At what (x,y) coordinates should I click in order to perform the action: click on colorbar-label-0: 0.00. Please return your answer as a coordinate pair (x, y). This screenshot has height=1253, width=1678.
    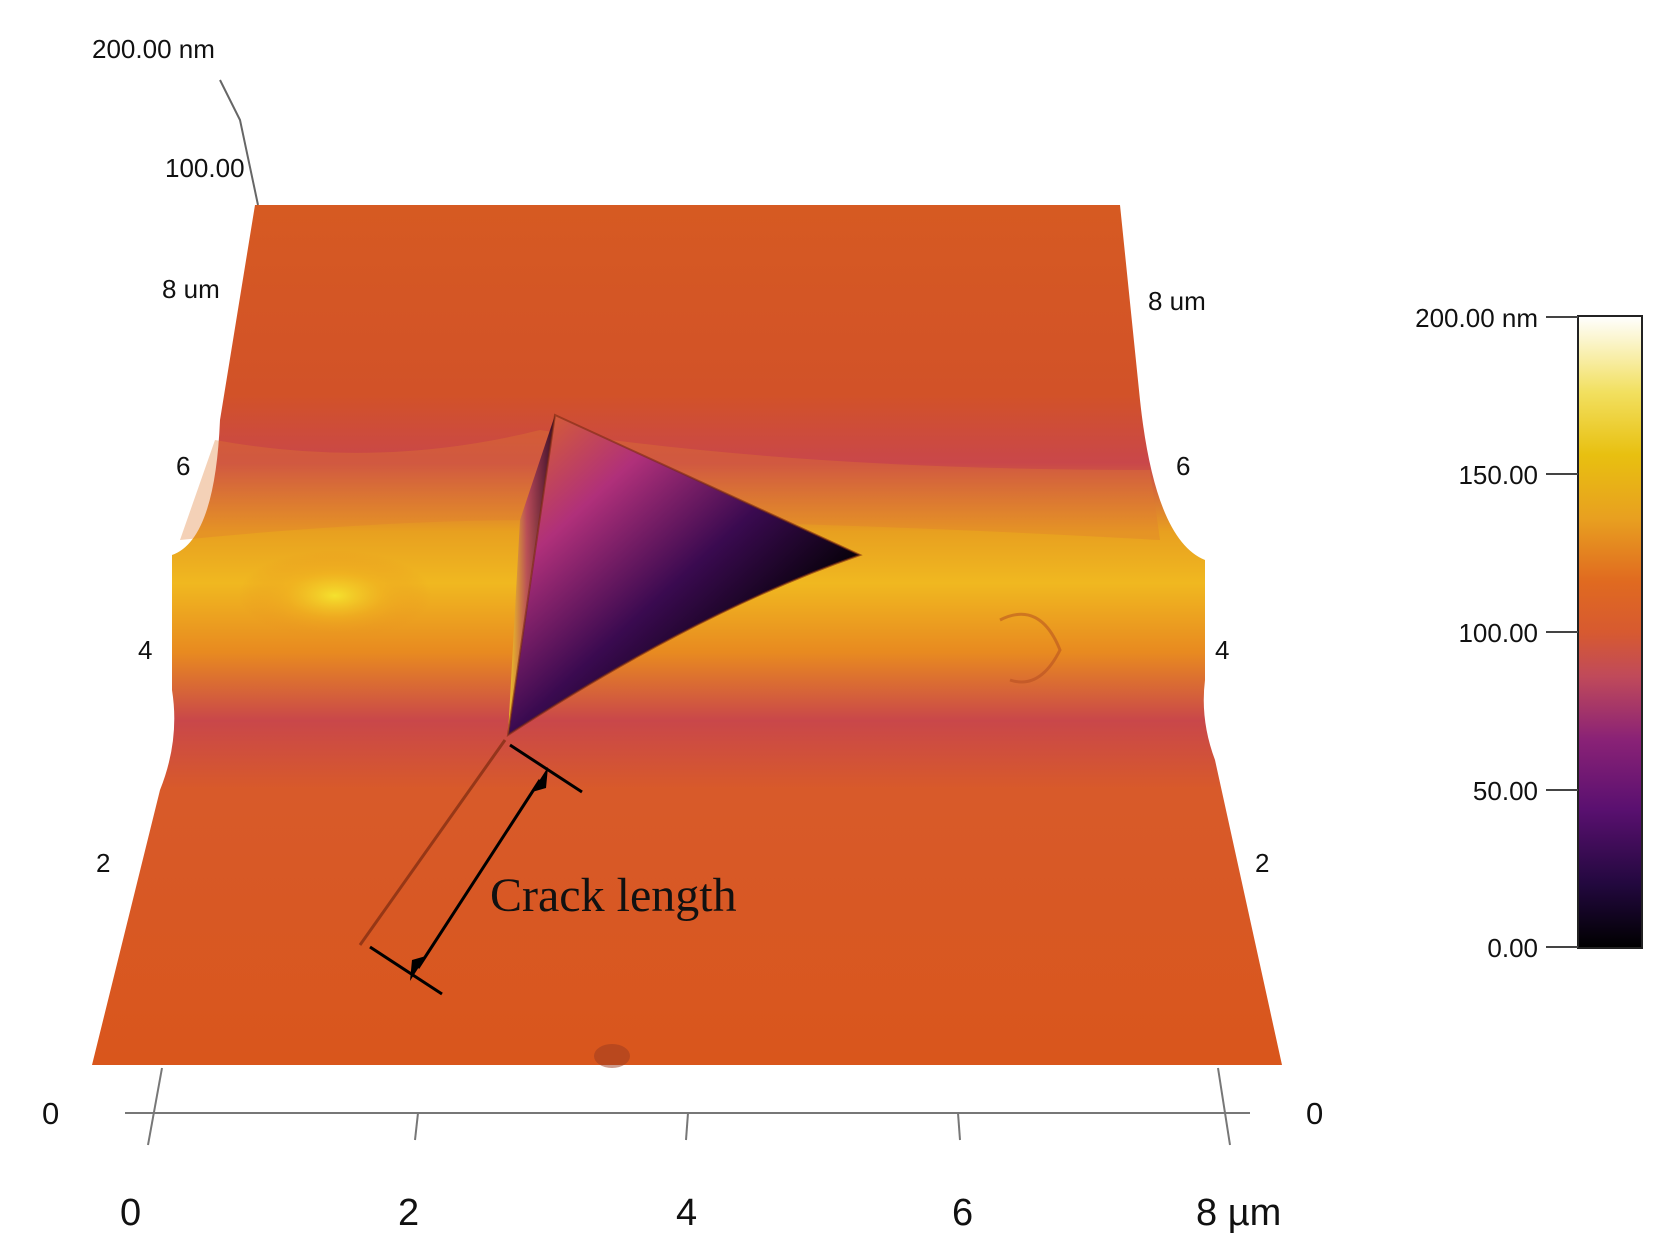
    Looking at the image, I should click on (1512, 948).